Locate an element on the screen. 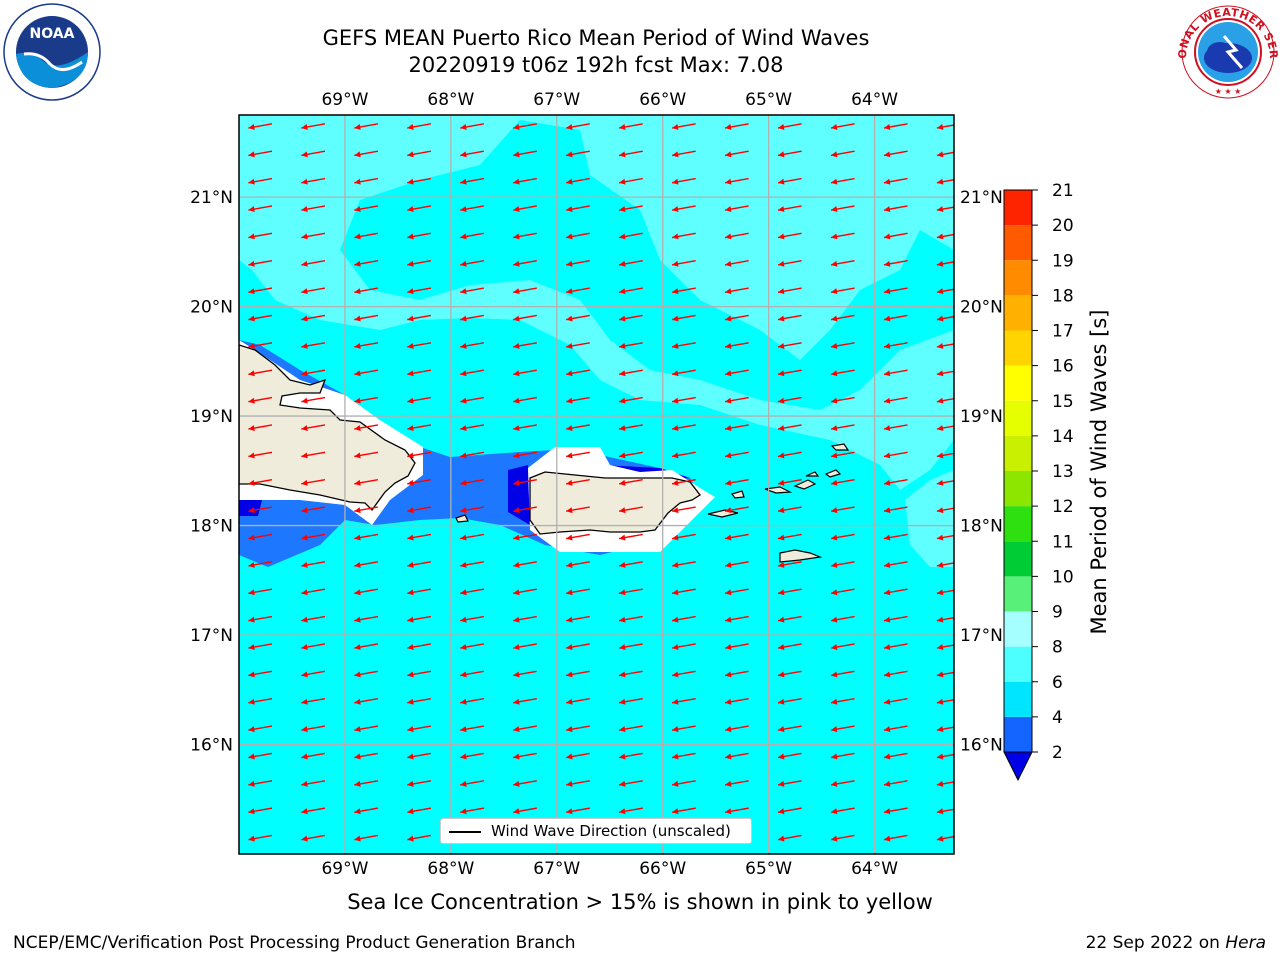 The image size is (1280, 960). map-legend: Wind Wave Direction (unscaled) is located at coordinates (596, 831).